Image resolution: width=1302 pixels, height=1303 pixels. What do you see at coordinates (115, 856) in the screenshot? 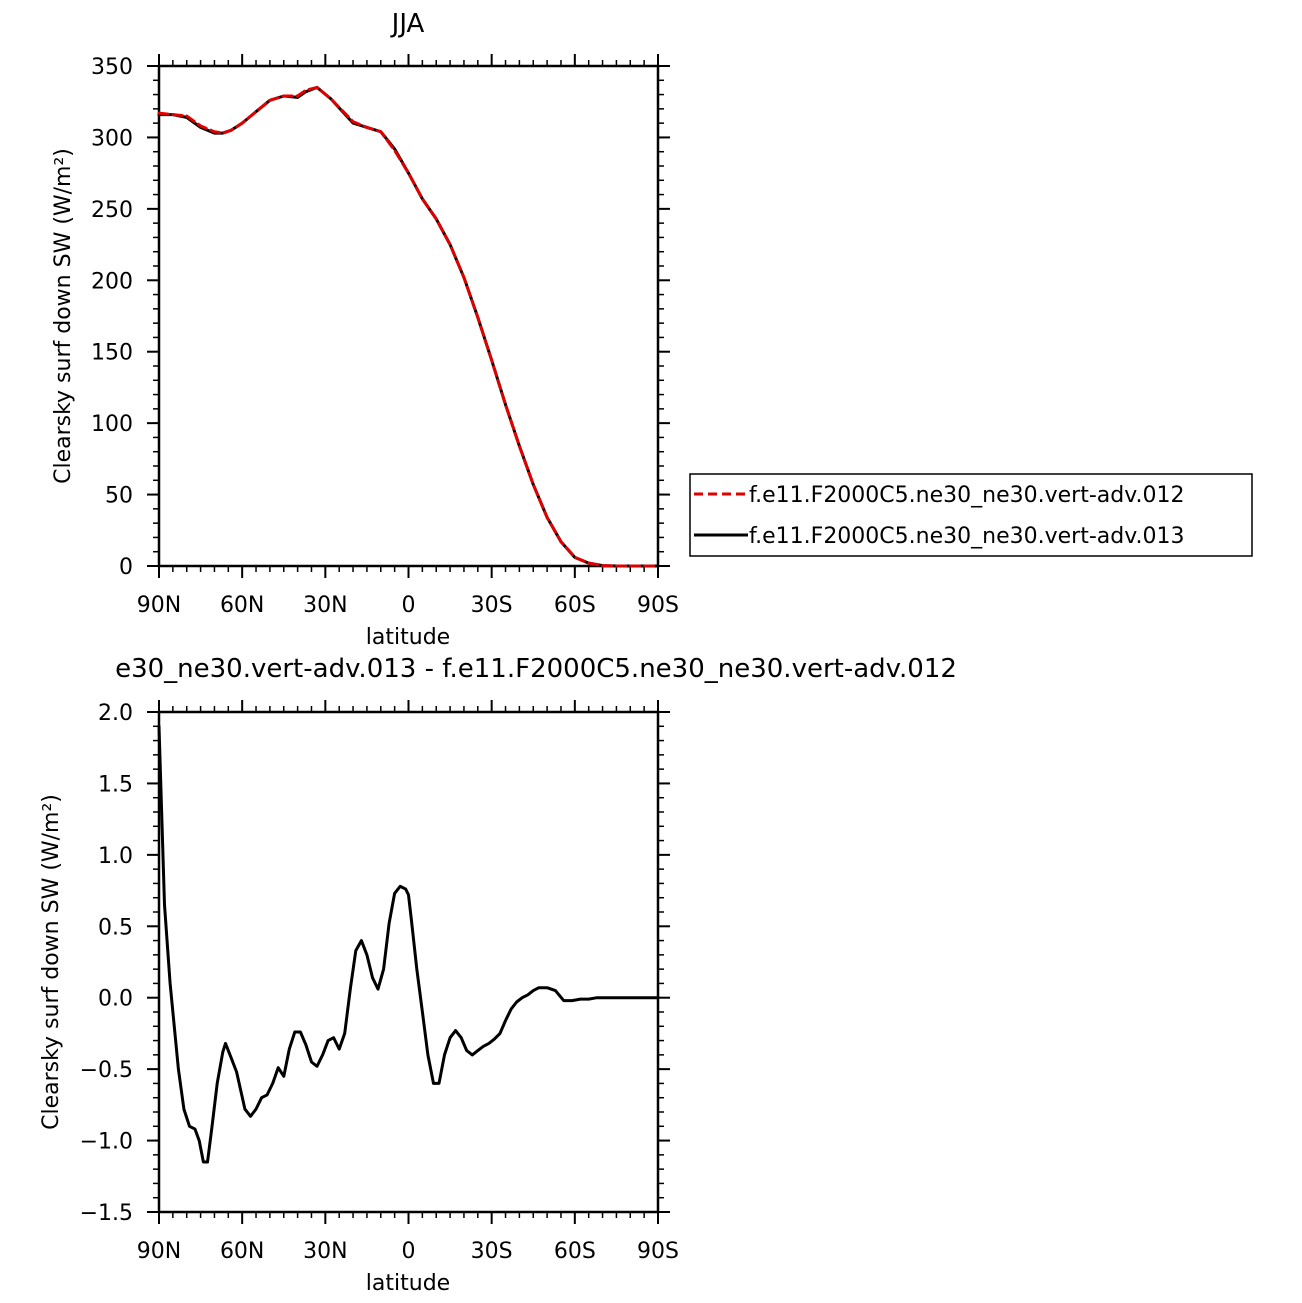
I see `bottom-y-tick-label: 1.0` at bounding box center [115, 856].